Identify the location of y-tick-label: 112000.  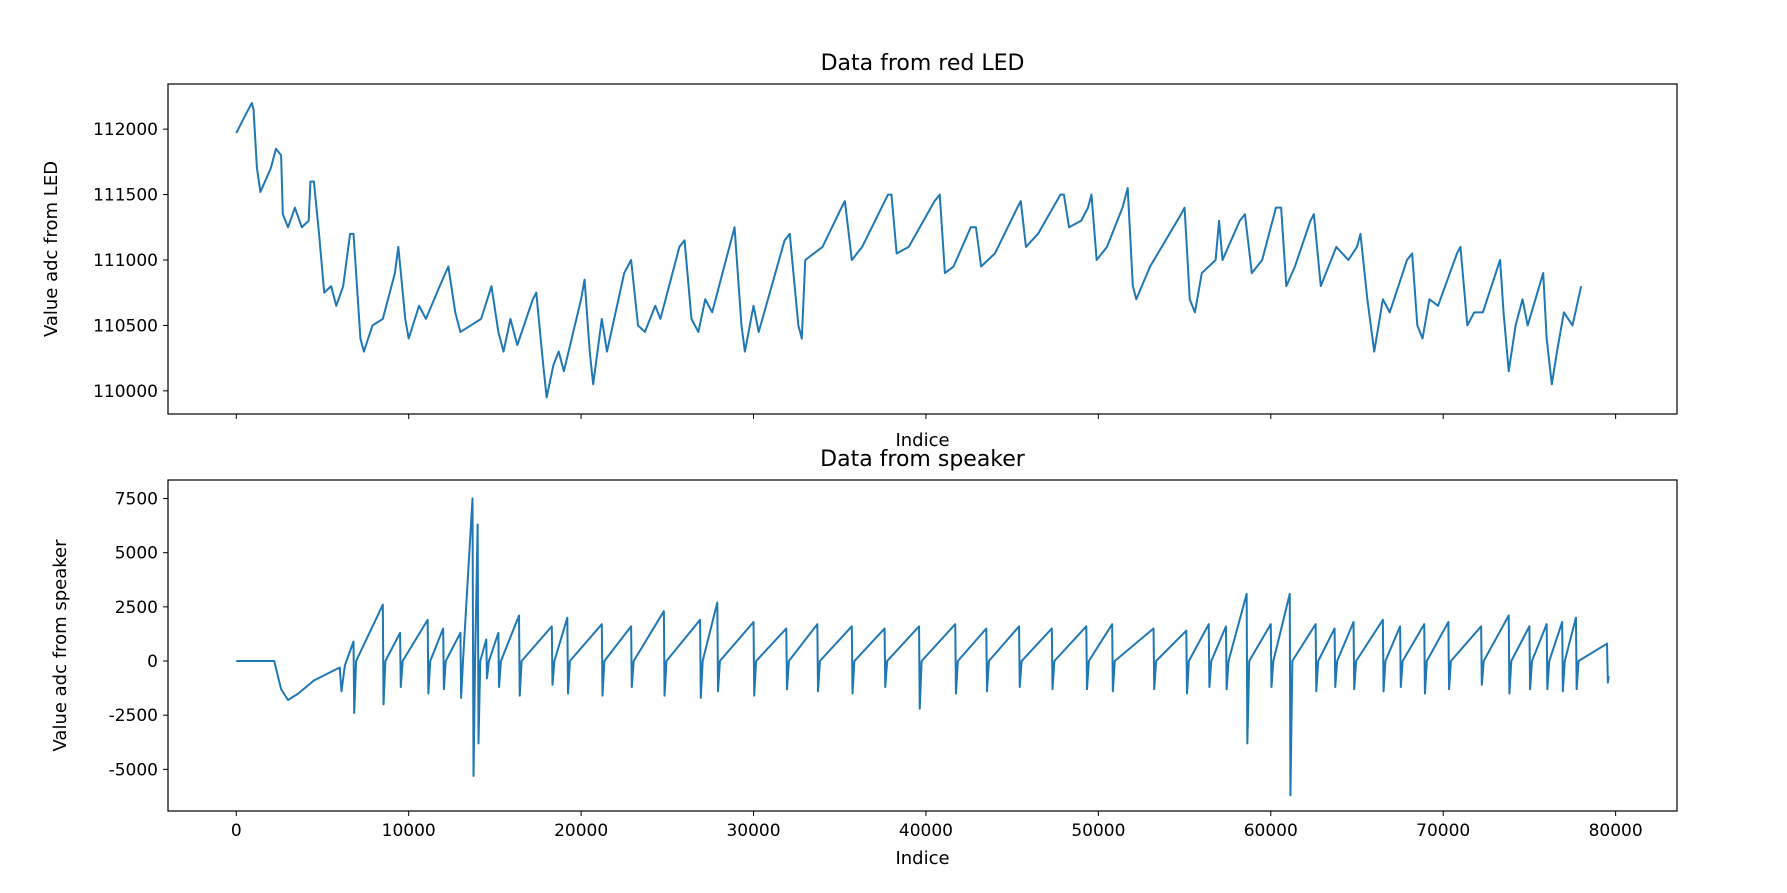
(125, 130).